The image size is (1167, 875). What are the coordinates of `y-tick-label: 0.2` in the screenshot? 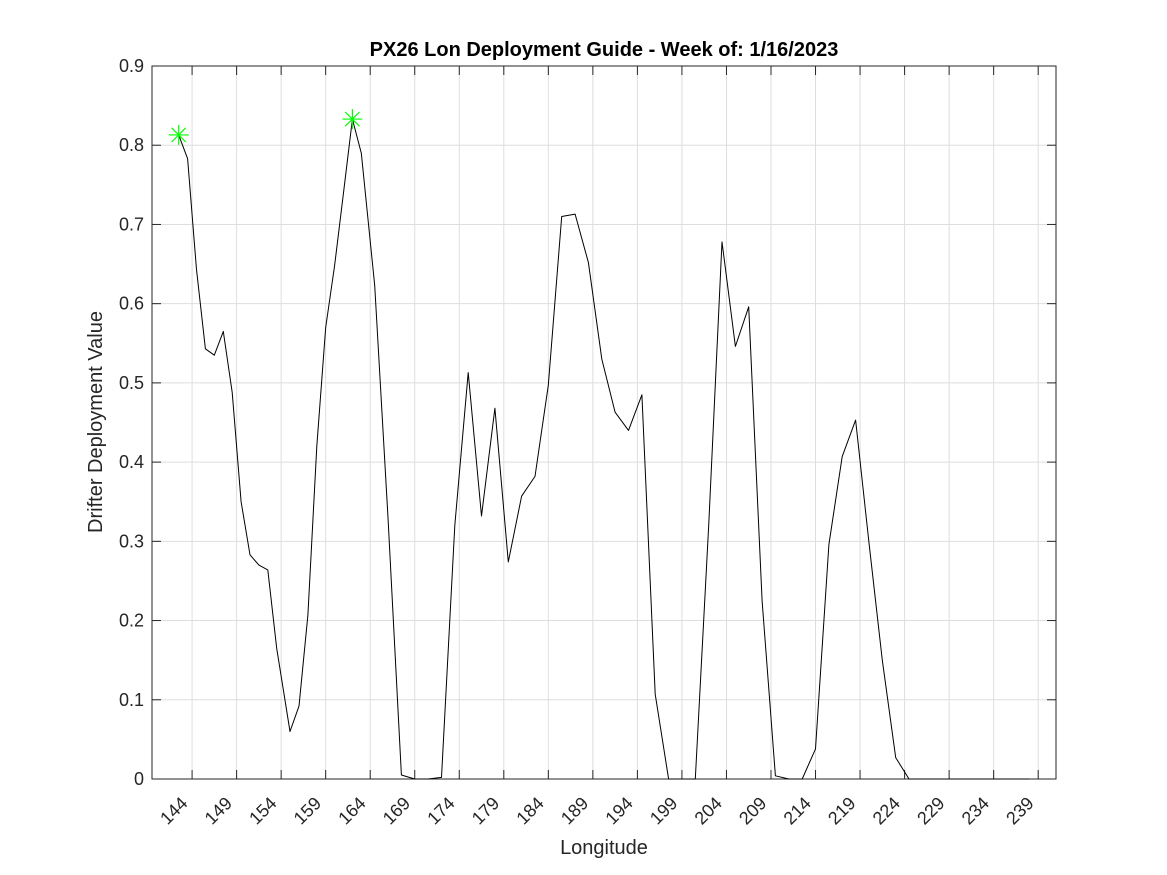 It's located at (131, 621).